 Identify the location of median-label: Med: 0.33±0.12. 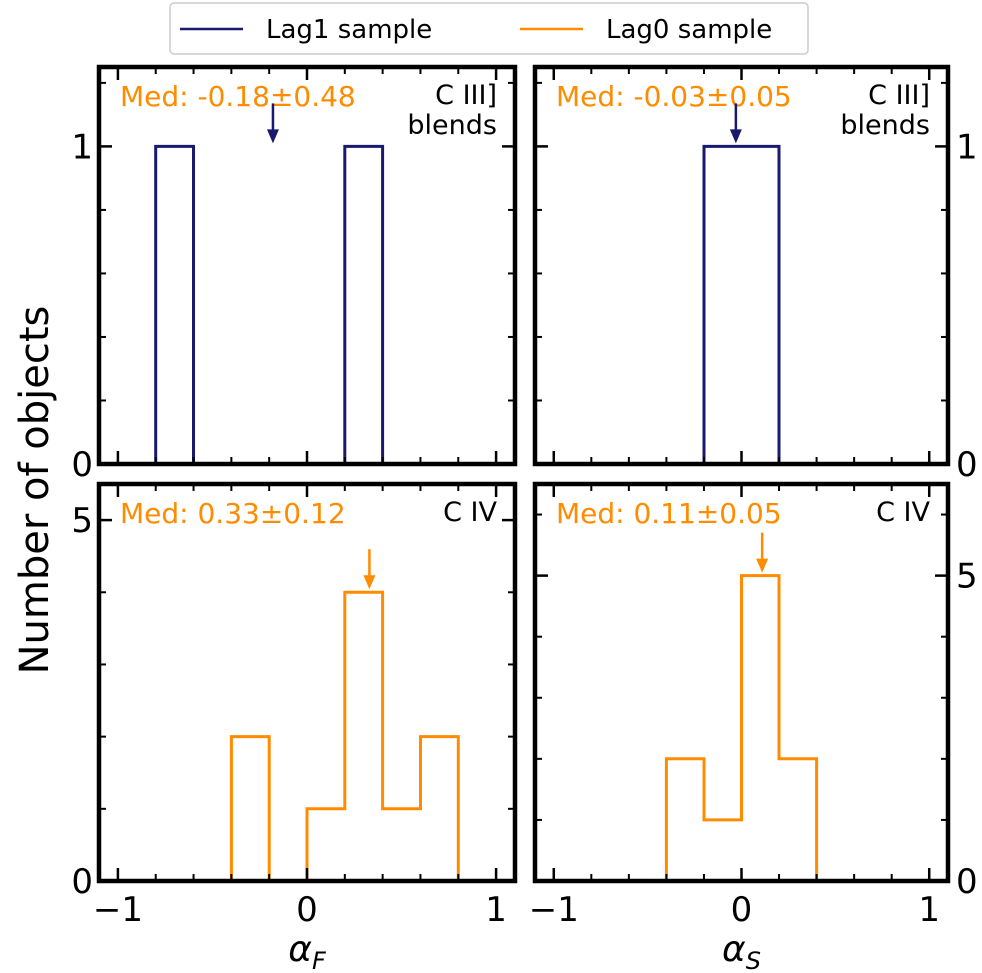
(233, 513).